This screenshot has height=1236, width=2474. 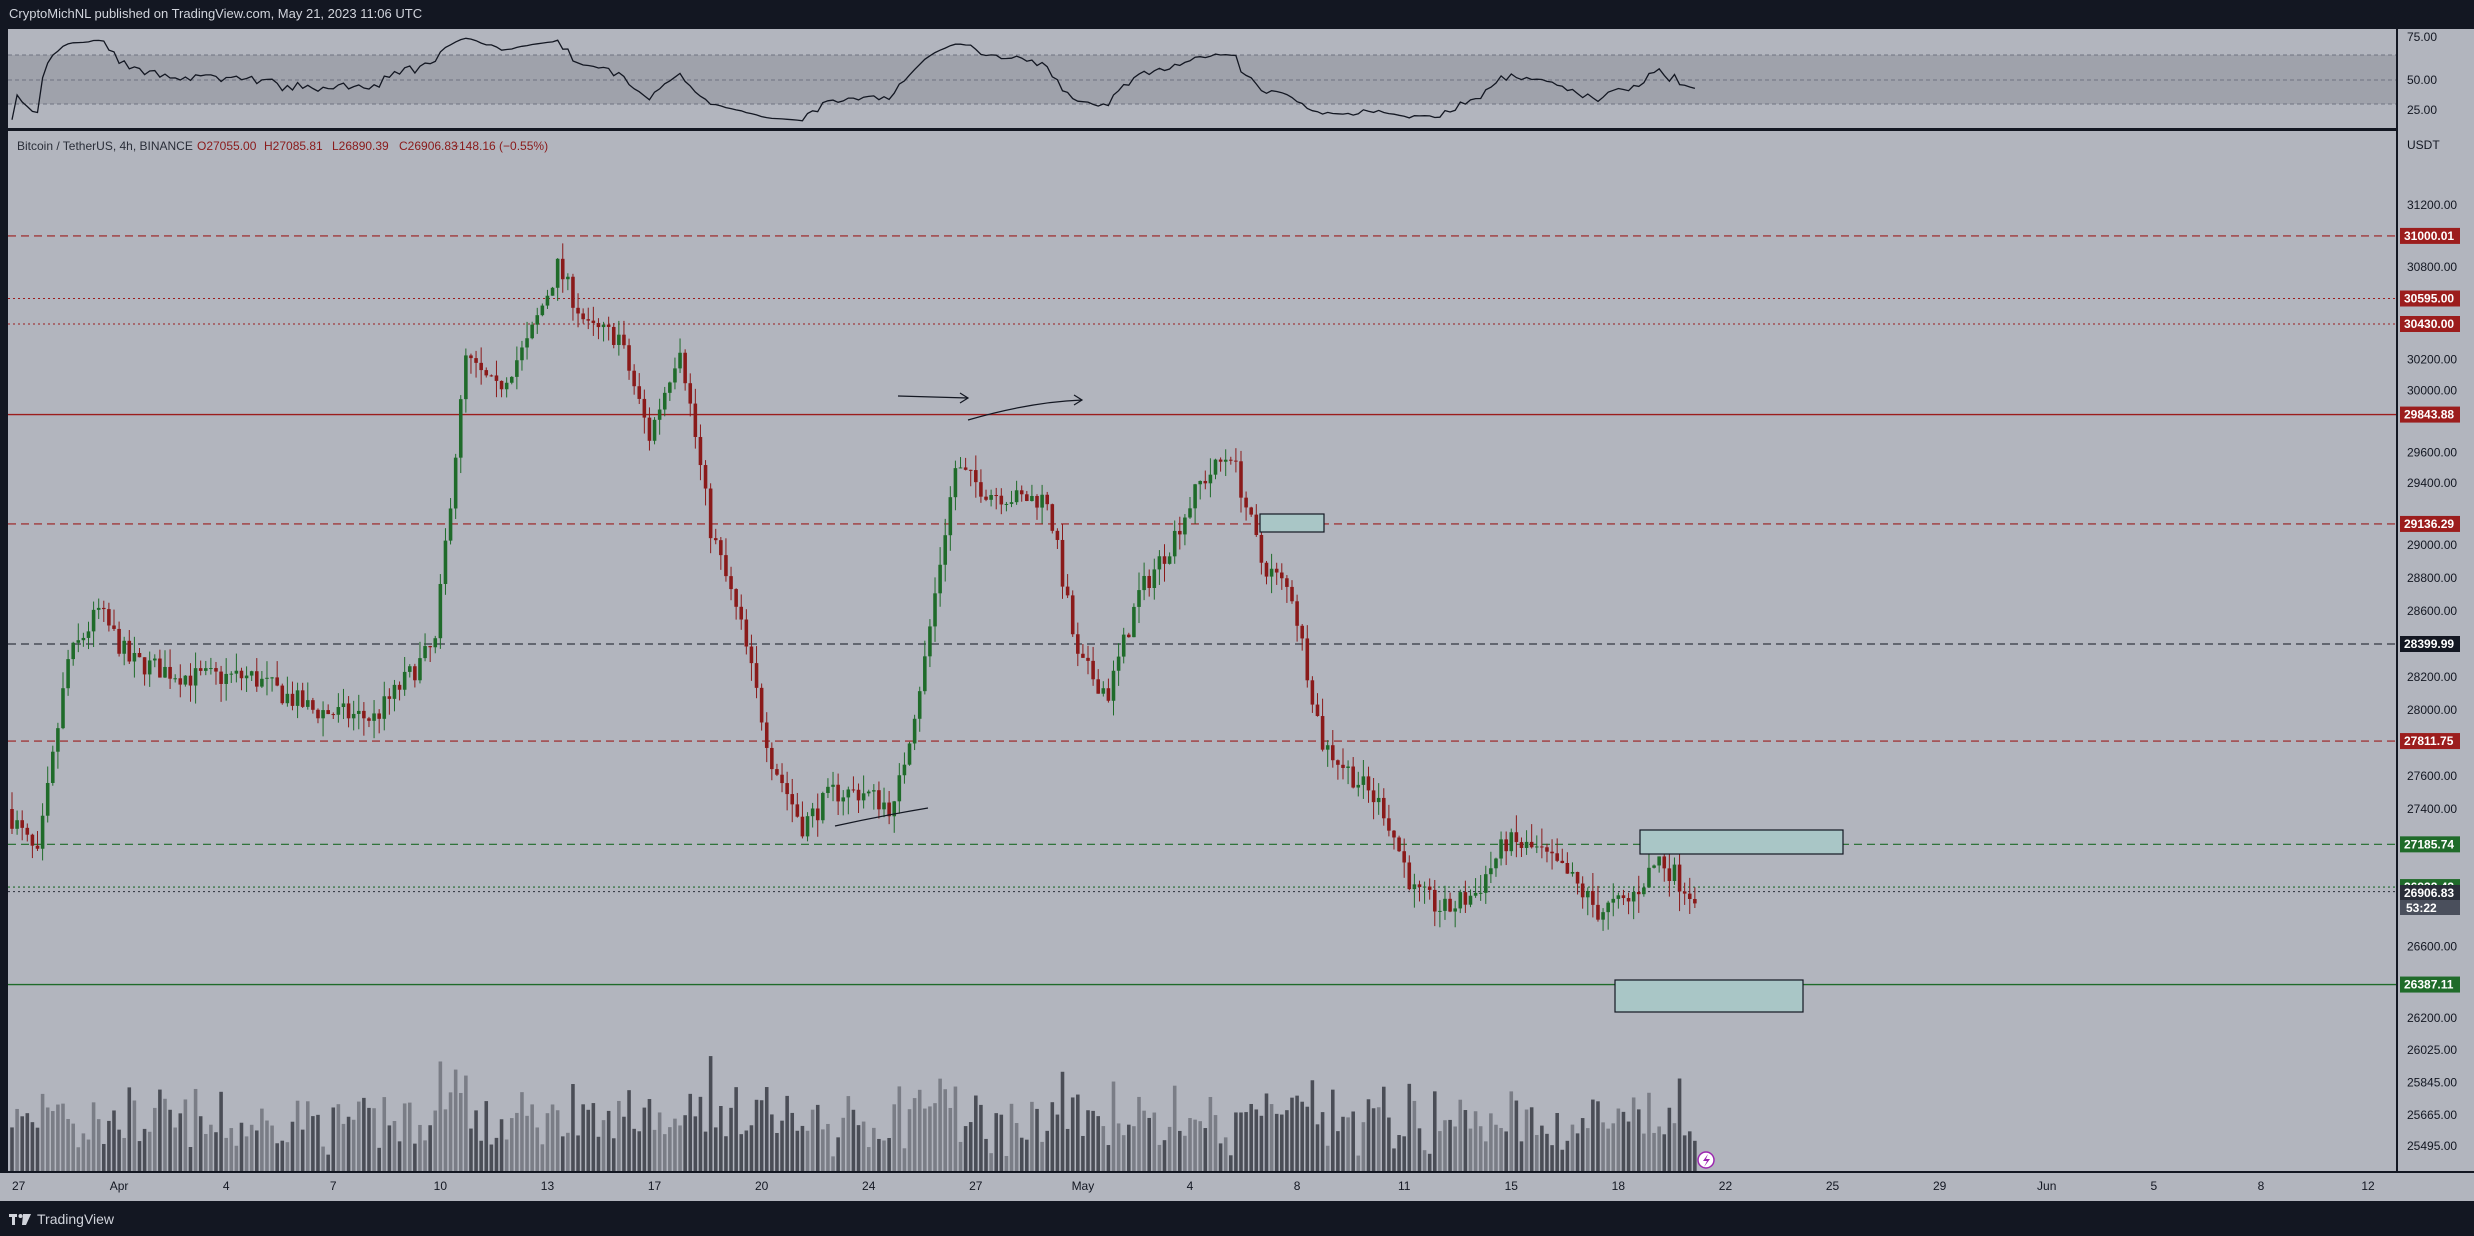 What do you see at coordinates (2432, 545) in the screenshot?
I see `y-tick-label: 29000.00` at bounding box center [2432, 545].